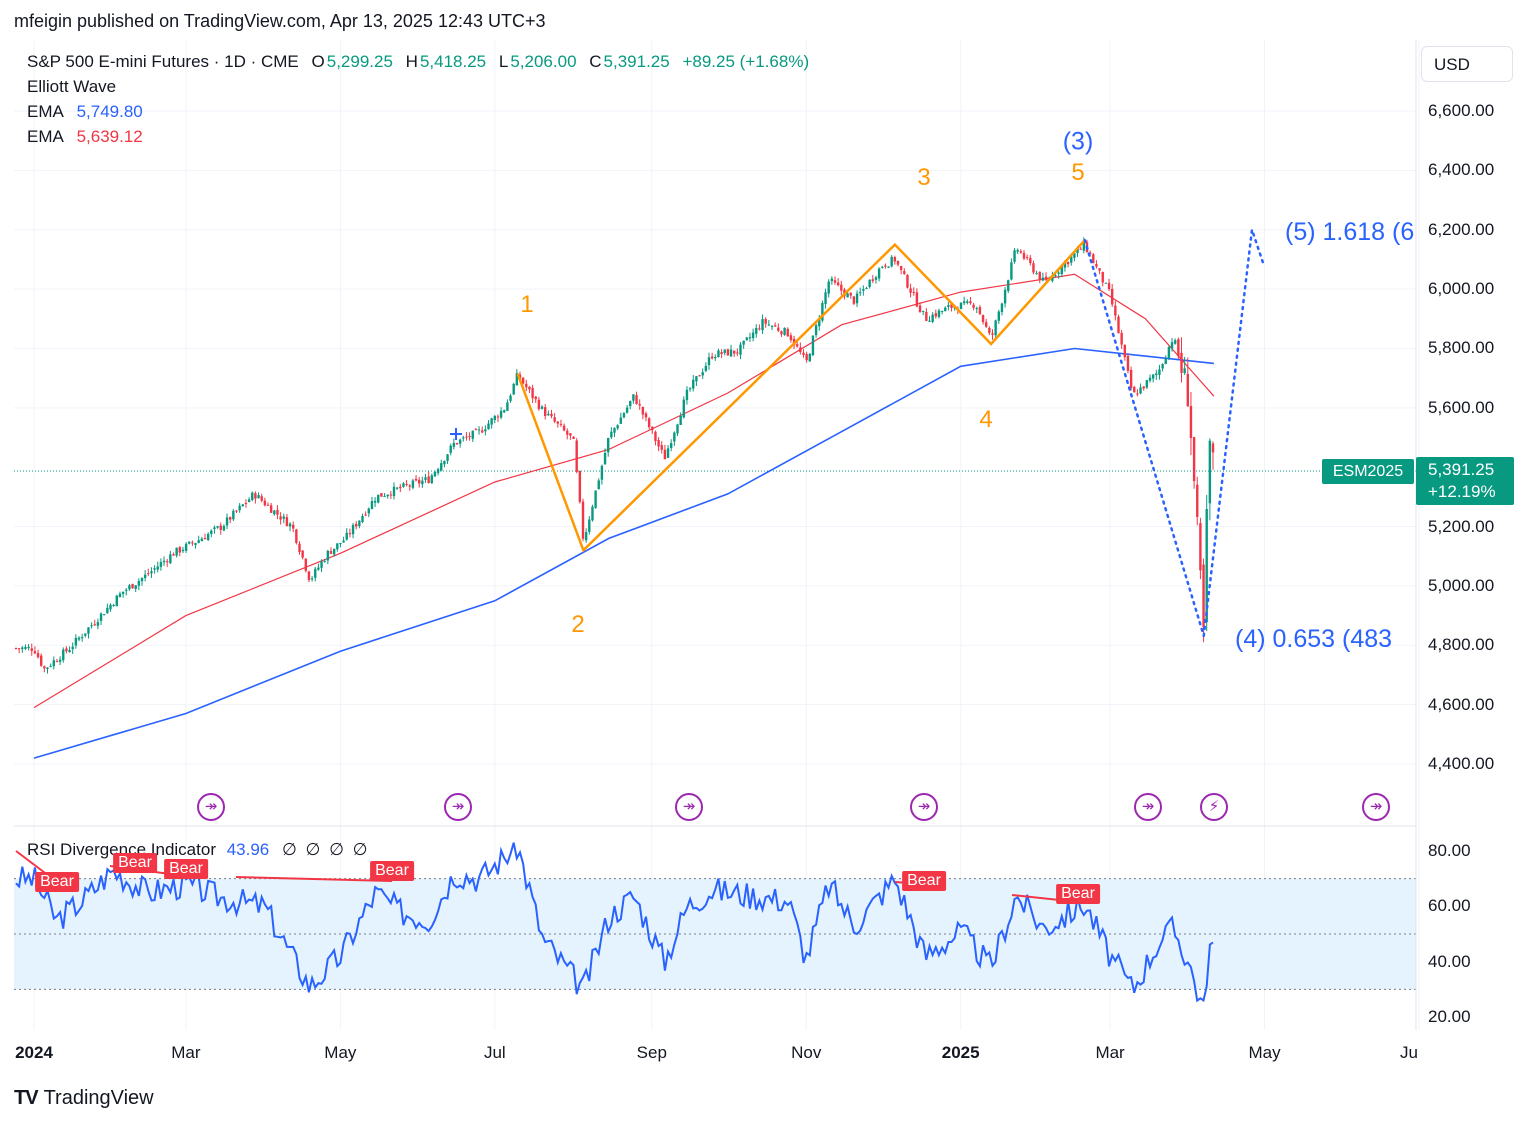 This screenshot has height=1124, width=1536. Describe the element at coordinates (198, 850) in the screenshot. I see `rsi-legend: RSI Divergence Indicator 43.96 ∅ ∅ ∅ ∅` at that location.